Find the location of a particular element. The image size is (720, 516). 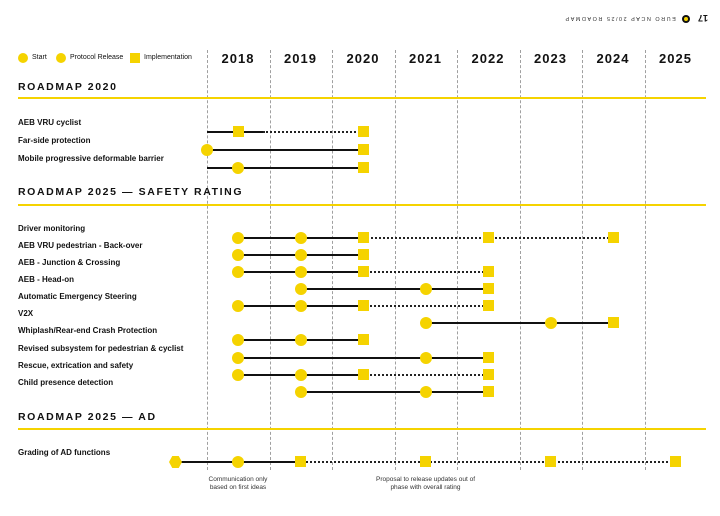

year-header: 2018 2019 2020 2021 2022 2023 2024 2025 is located at coordinates (360, 60).